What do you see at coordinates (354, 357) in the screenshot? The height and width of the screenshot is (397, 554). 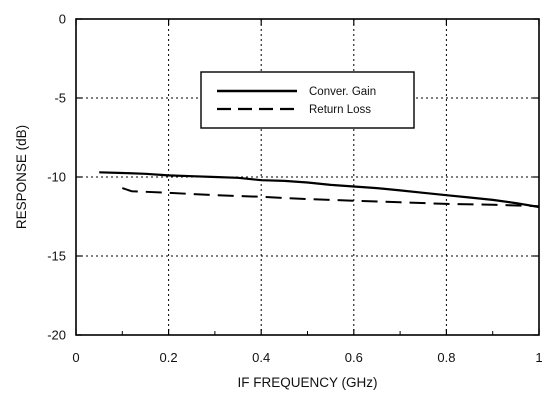 I see `x-tick-label-0-6: 0.6` at bounding box center [354, 357].